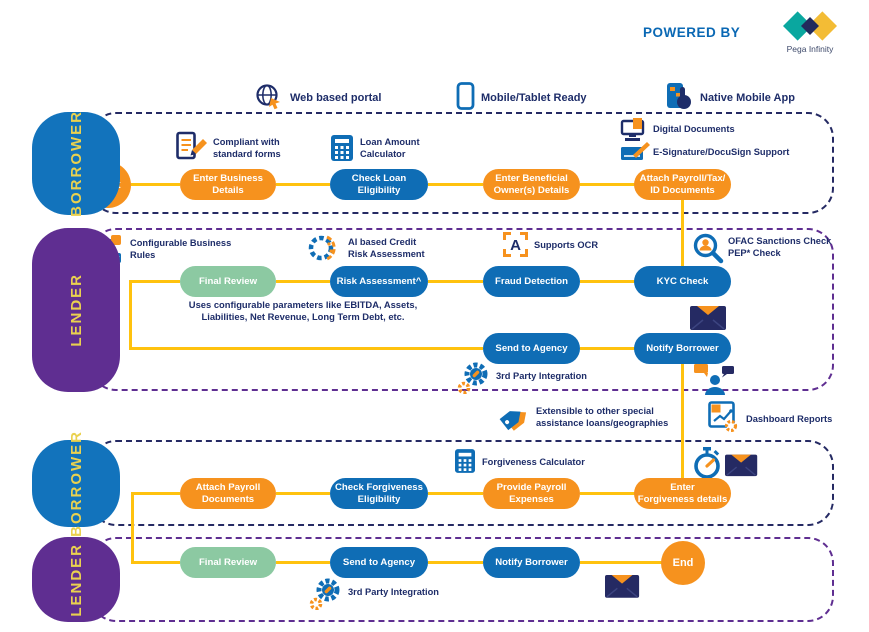 The image size is (869, 632). Describe the element at coordinates (810, 26) in the screenshot. I see `pega-logo-icon` at that location.